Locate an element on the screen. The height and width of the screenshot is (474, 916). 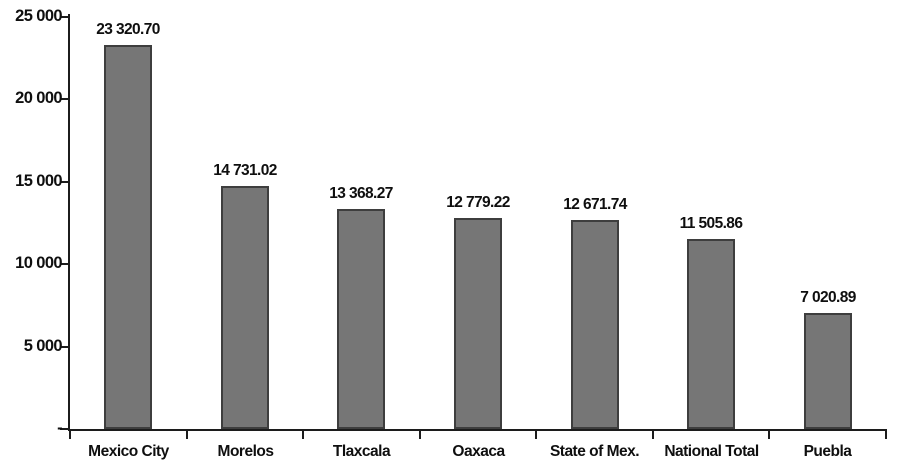
bar-value-label: 23 320.70 is located at coordinates (128, 29).